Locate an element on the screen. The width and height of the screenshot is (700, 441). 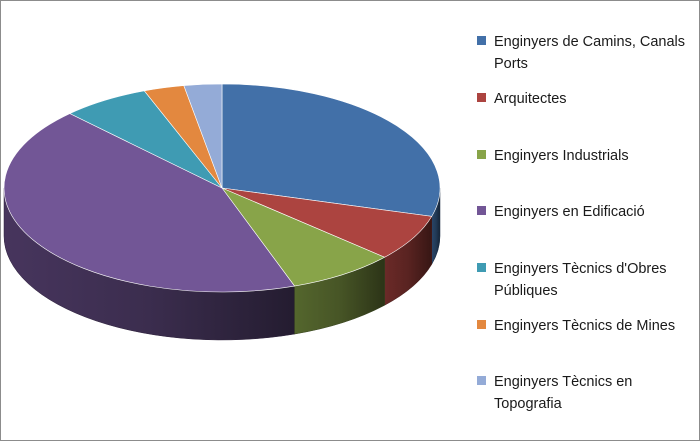
legend-label: Enginyers Tècnics en Topografia is located at coordinates (563, 393).